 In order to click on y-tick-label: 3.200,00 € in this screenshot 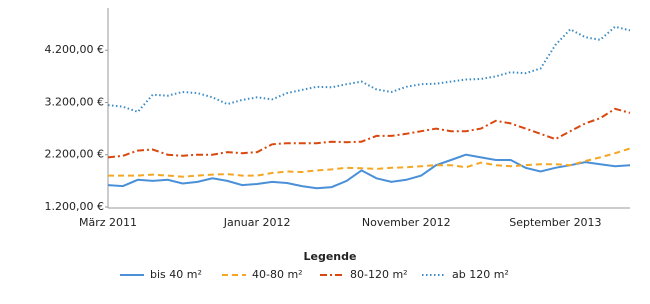, I will do `click(74, 101)`.